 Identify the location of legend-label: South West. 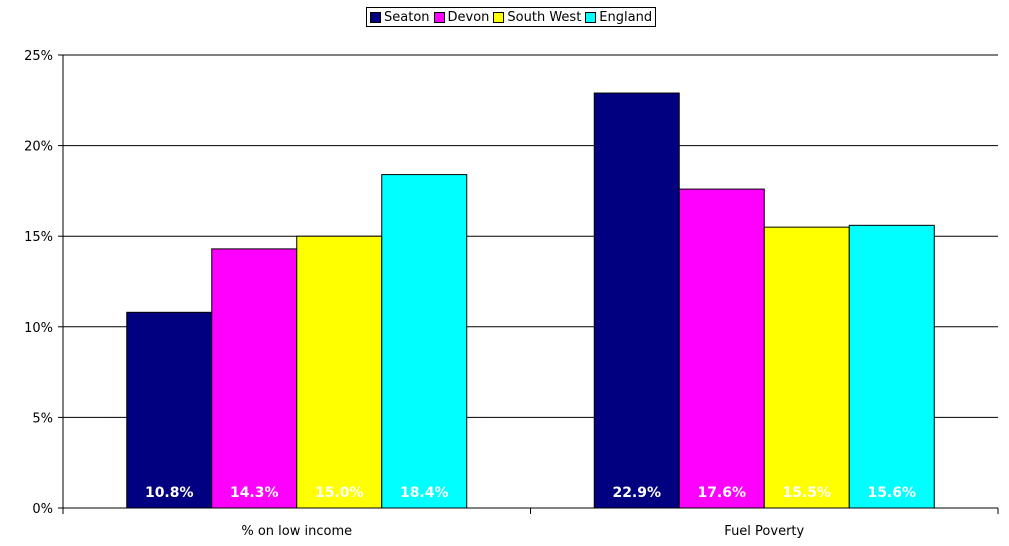
(544, 17).